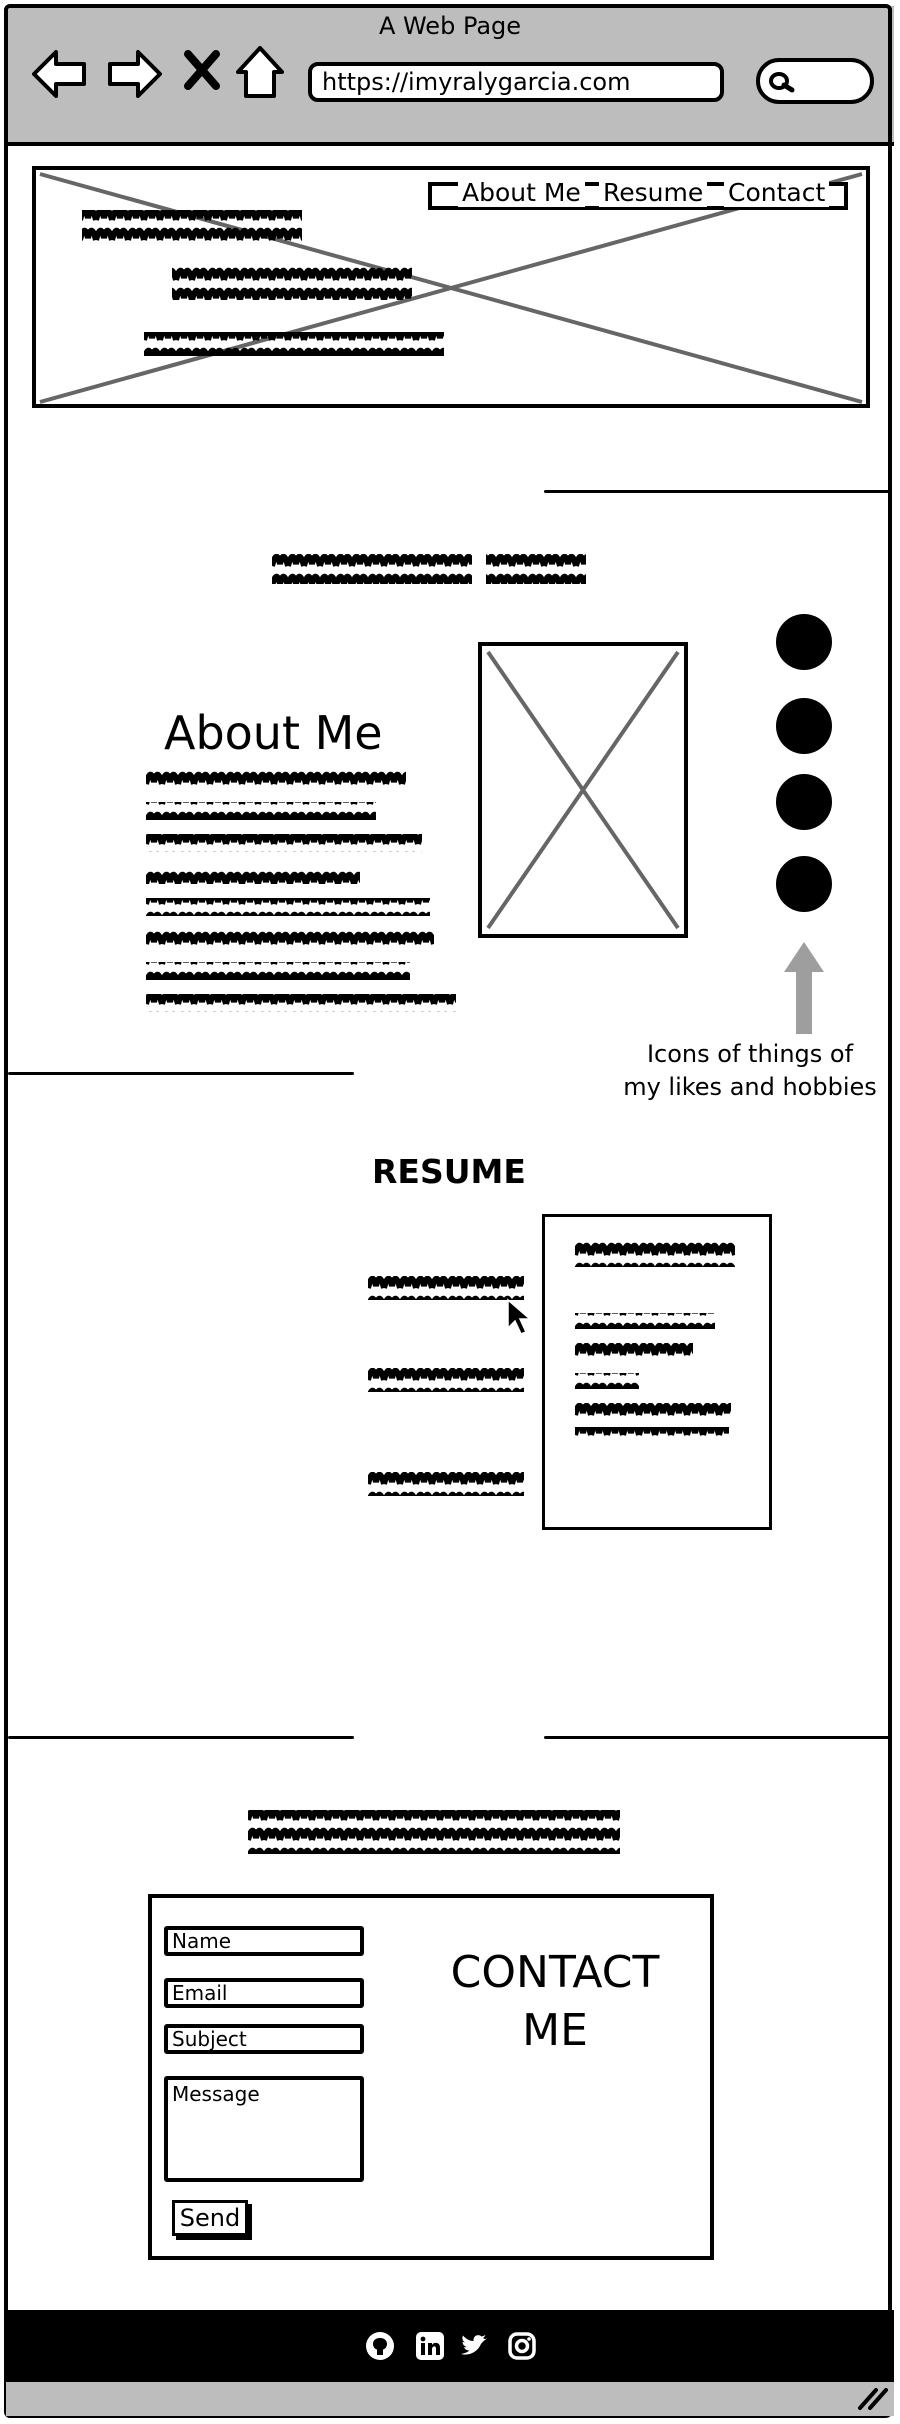  I want to click on contact-heading-line2: ME, so click(555, 2030).